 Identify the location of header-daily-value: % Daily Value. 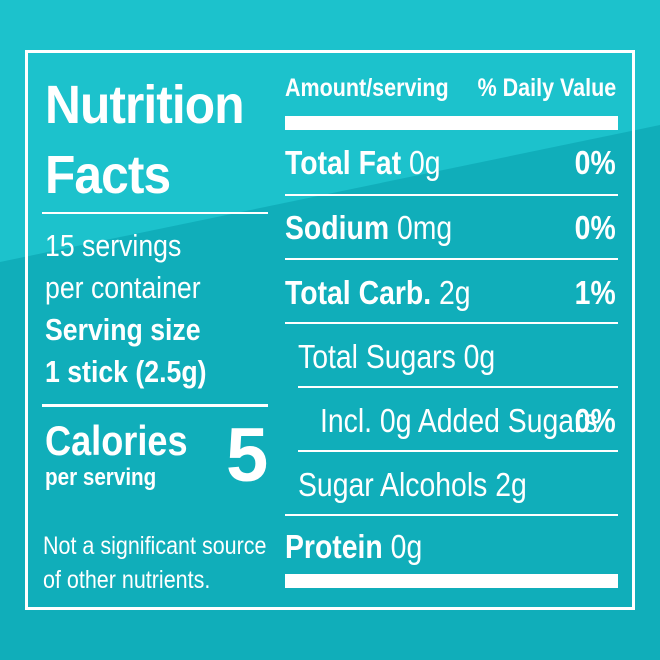
(546, 88).